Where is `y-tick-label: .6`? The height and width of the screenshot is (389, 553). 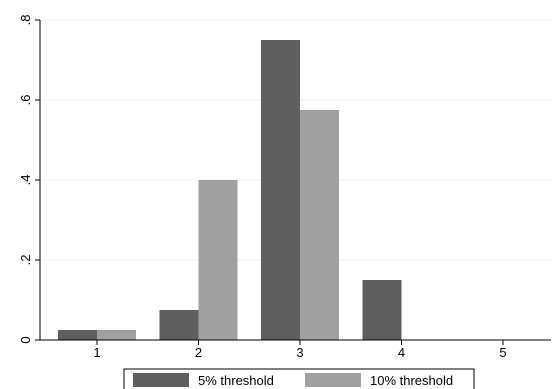
y-tick-label: .6 is located at coordinates (25, 100).